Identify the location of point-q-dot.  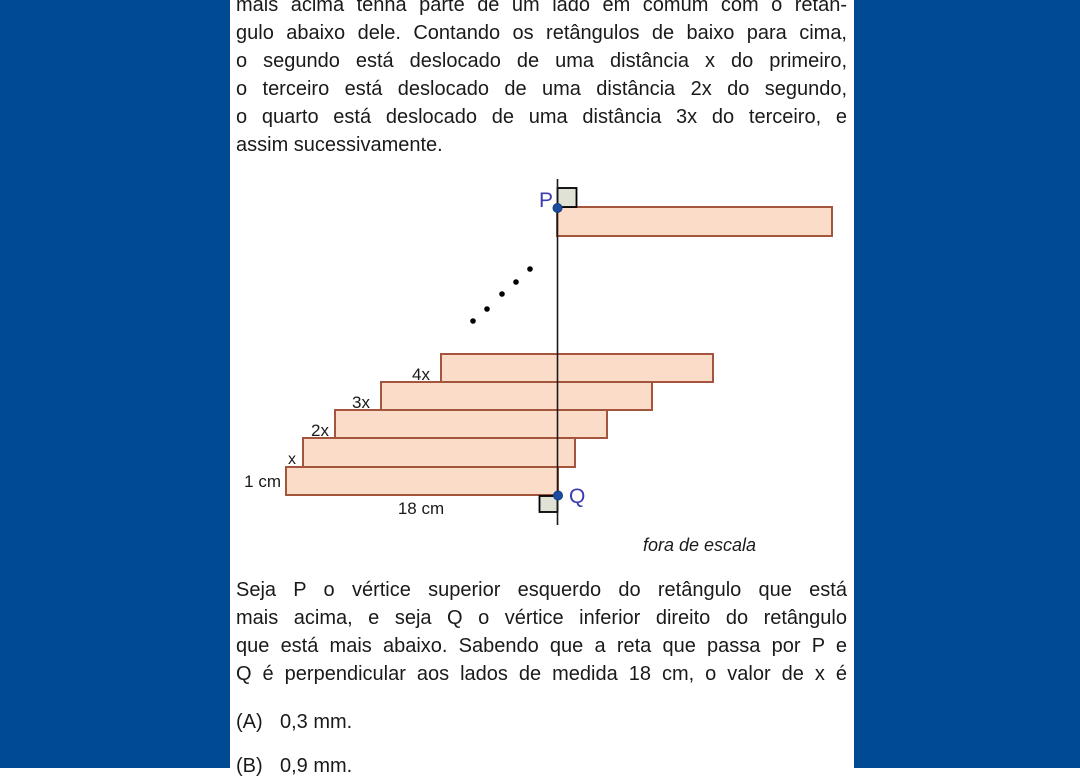
(558, 495).